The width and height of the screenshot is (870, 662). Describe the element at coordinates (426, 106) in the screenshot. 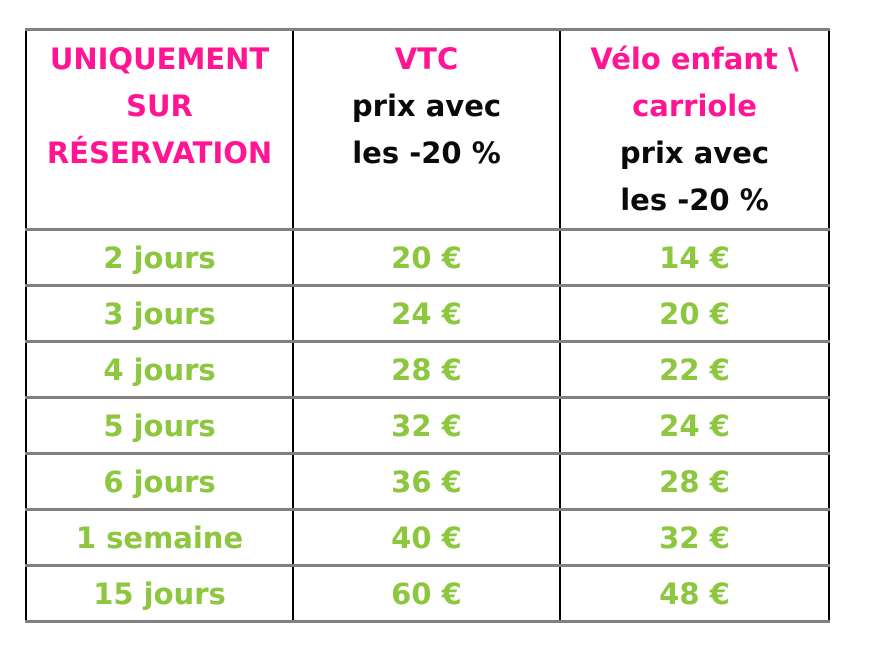

I see `vtc-subtitle-1: prix avec` at that location.